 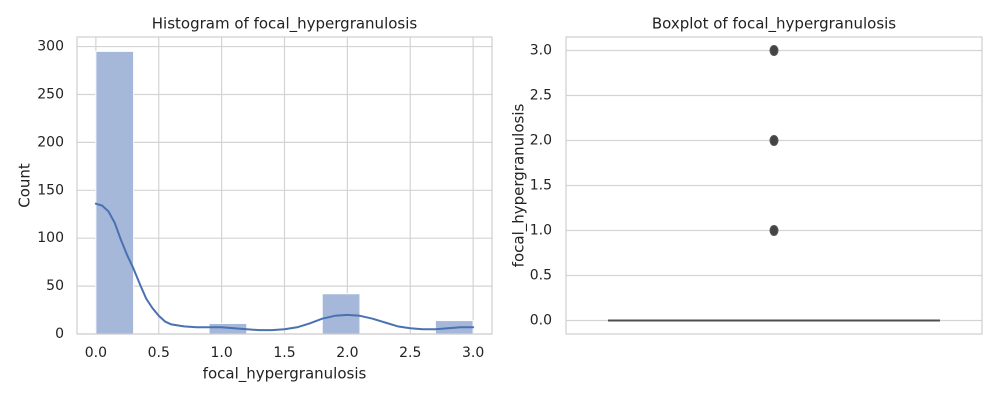 I want to click on kde-line, so click(x=284, y=267).